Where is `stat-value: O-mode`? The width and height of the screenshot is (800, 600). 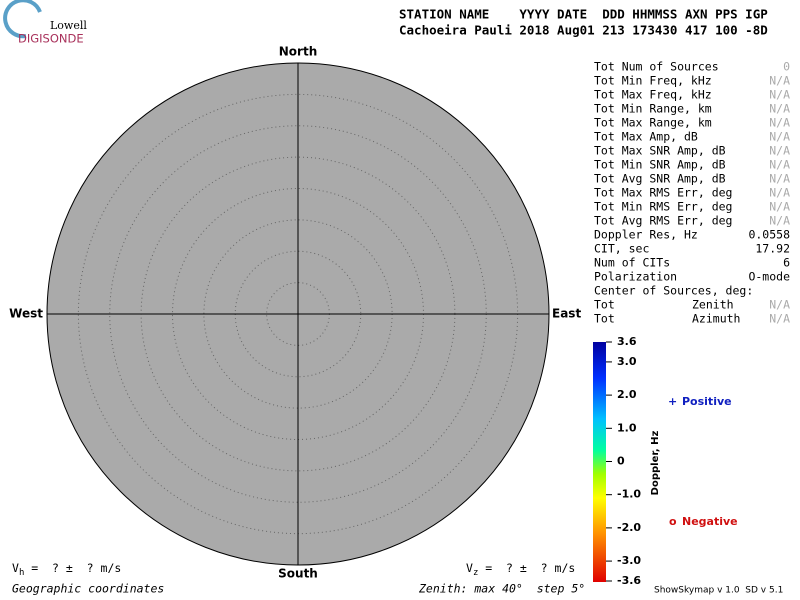 stat-value: O-mode is located at coordinates (769, 277).